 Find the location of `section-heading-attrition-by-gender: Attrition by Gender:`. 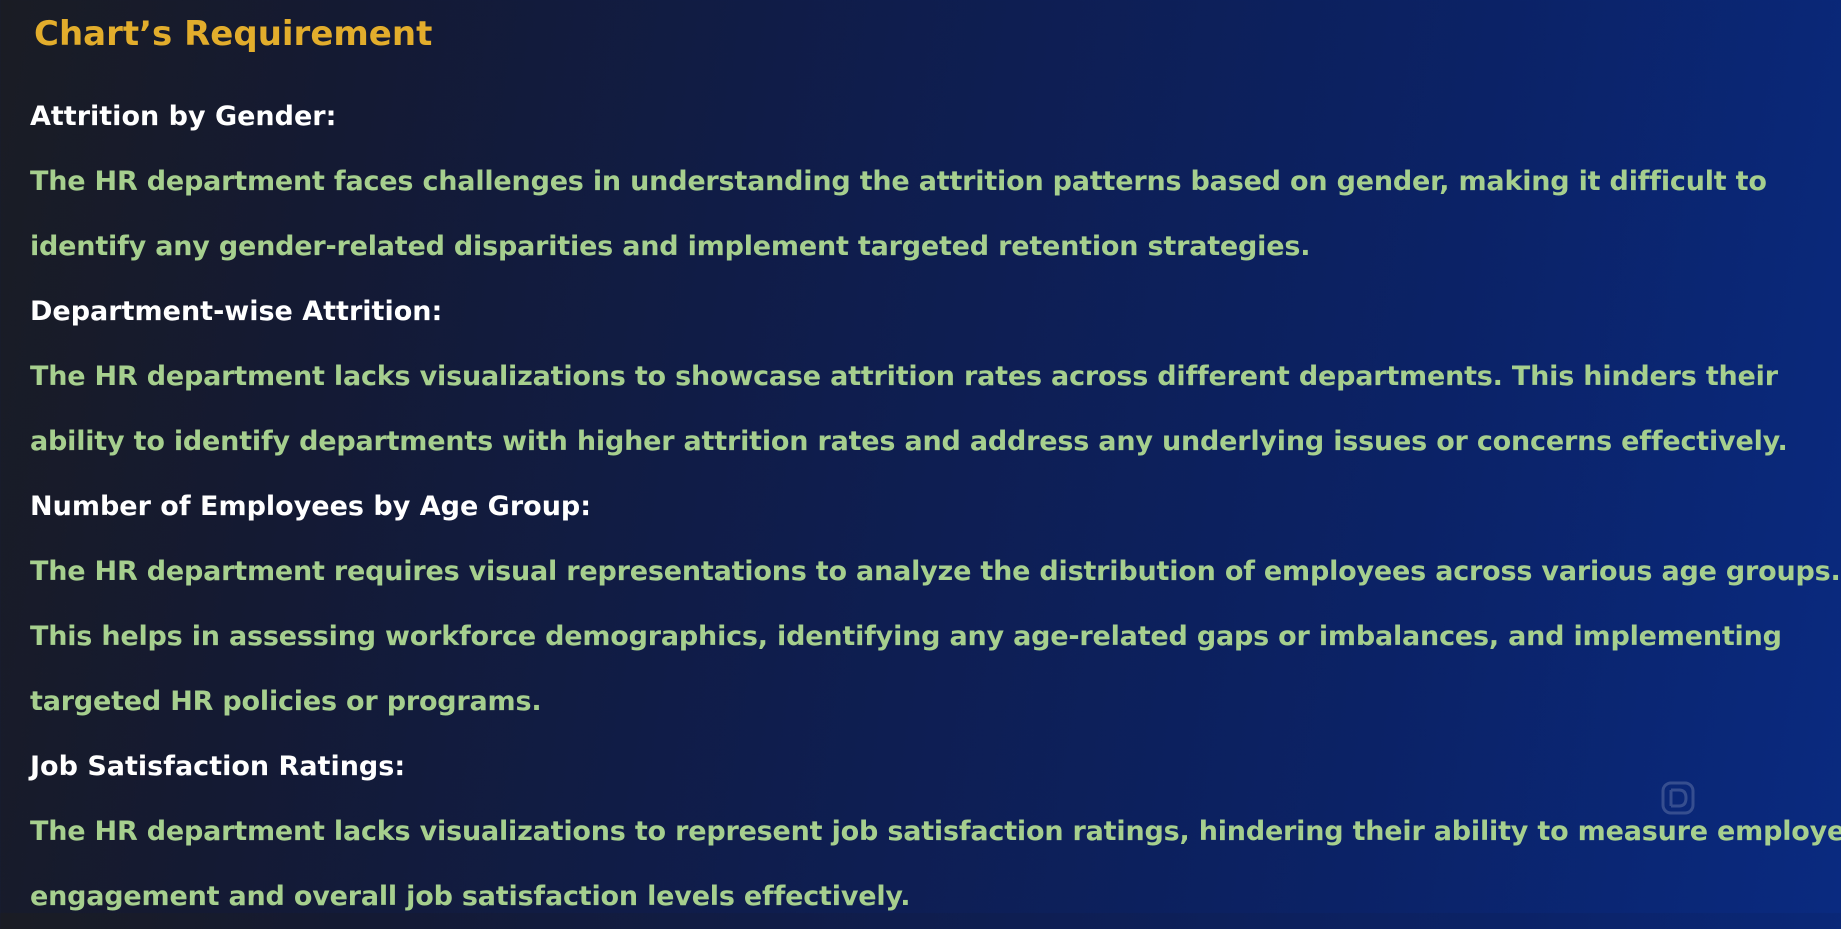

section-heading-attrition-by-gender: Attrition by Gender: is located at coordinates (183, 116).